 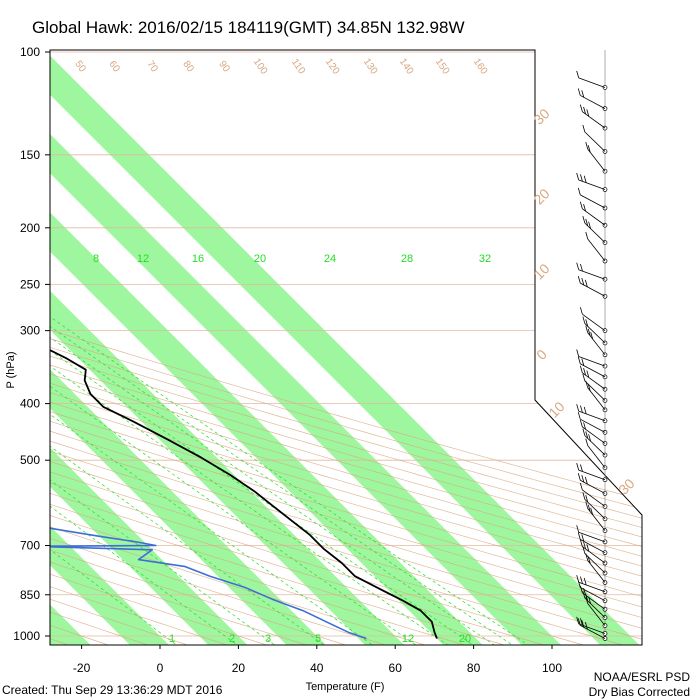 What do you see at coordinates (407, 259) in the screenshot?
I see `mixing-ratio-label: 28` at bounding box center [407, 259].